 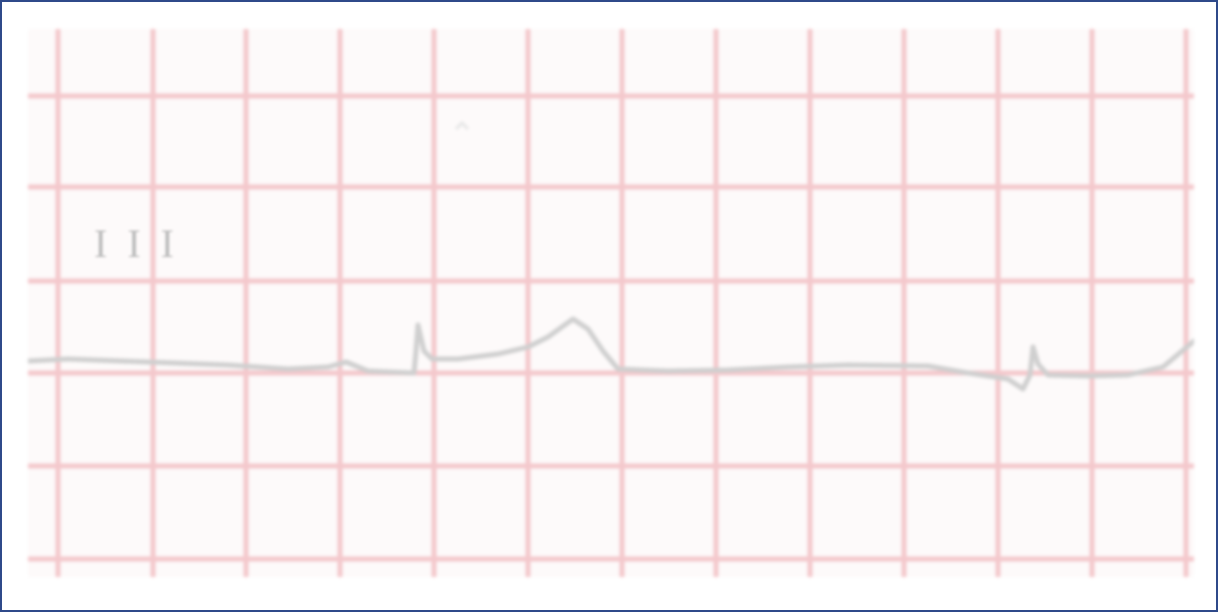 What do you see at coordinates (611, 354) in the screenshot?
I see `ecg-trace` at bounding box center [611, 354].